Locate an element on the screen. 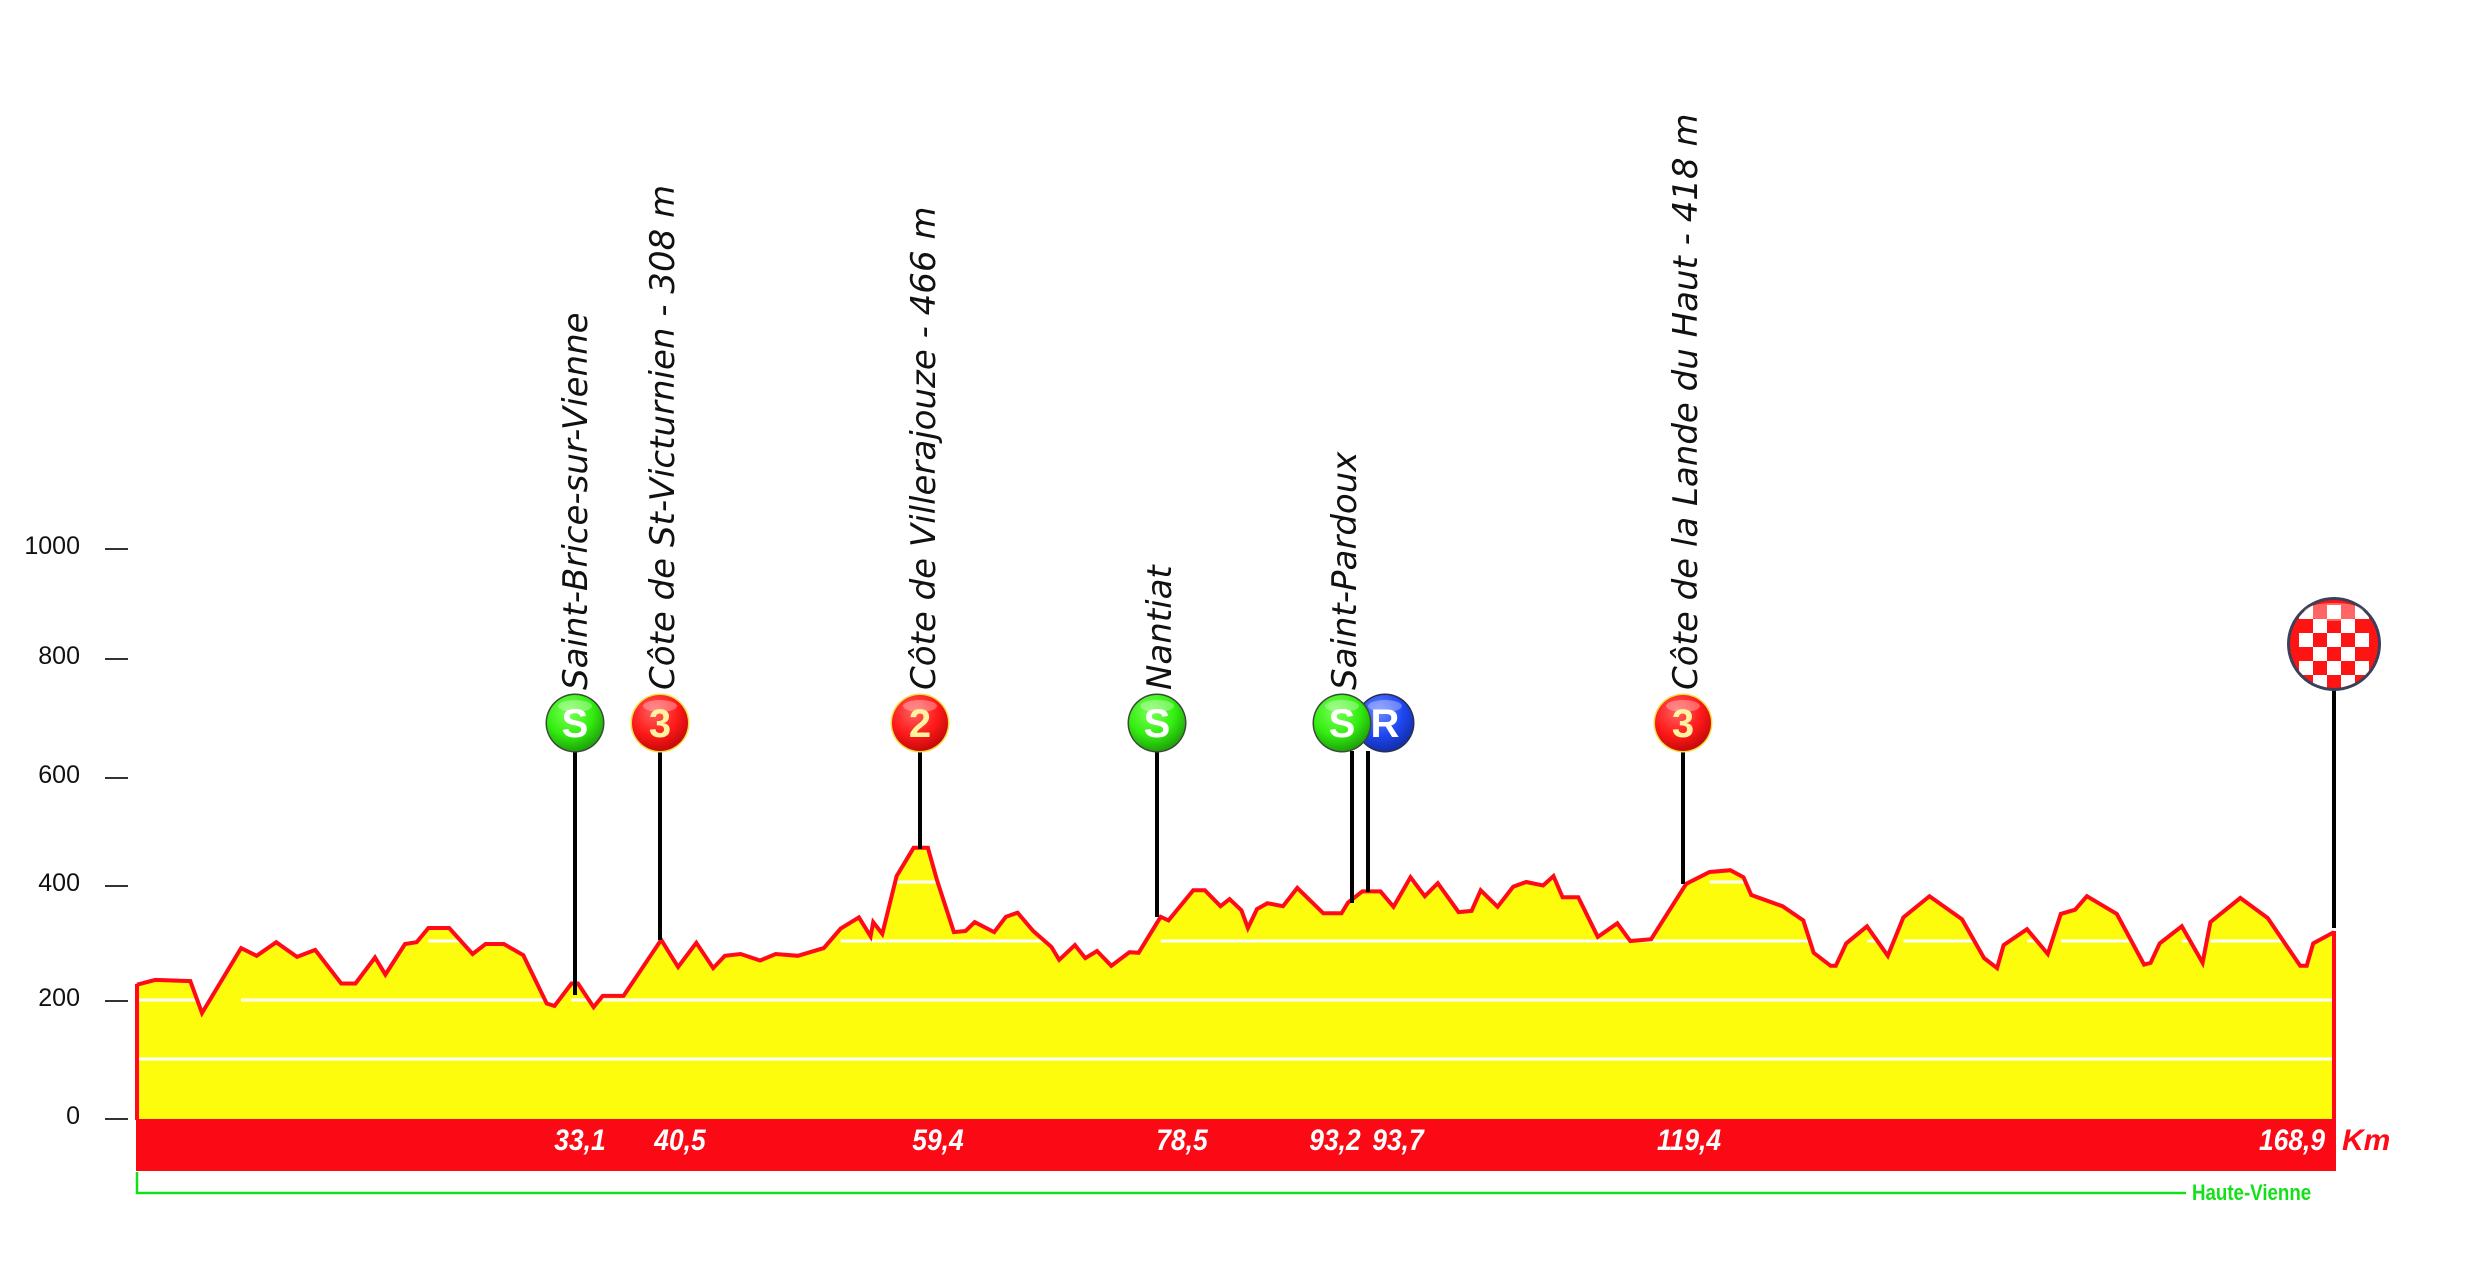 The width and height of the screenshot is (2480, 1285). y-tick-label-400: 400 is located at coordinates (59, 883).